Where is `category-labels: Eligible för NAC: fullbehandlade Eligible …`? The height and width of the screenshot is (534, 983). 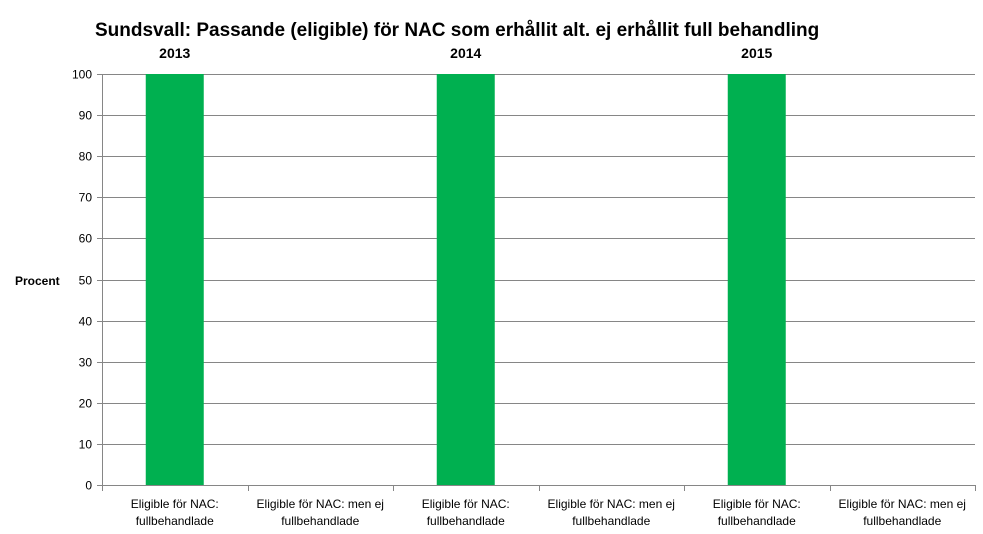 category-labels: Eligible för NAC: fullbehandlade Eligible … is located at coordinates (548, 512).